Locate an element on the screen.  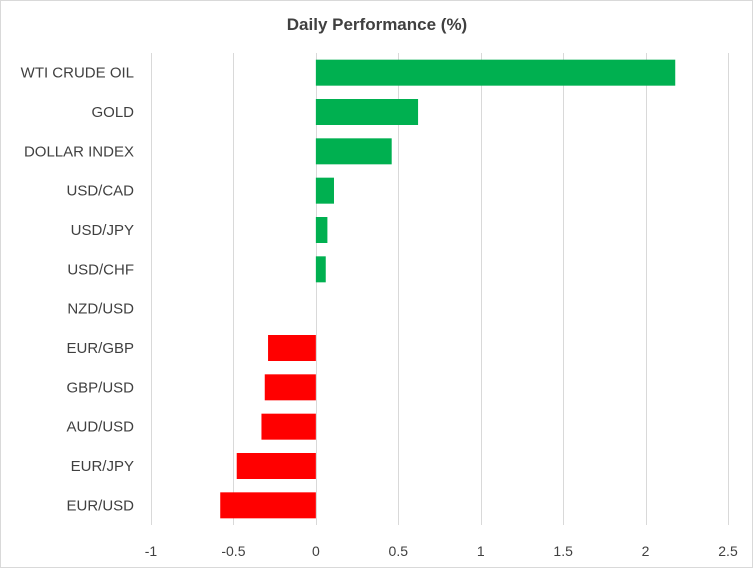
category-label: WTI CRUDE OIL is located at coordinates (77, 73).